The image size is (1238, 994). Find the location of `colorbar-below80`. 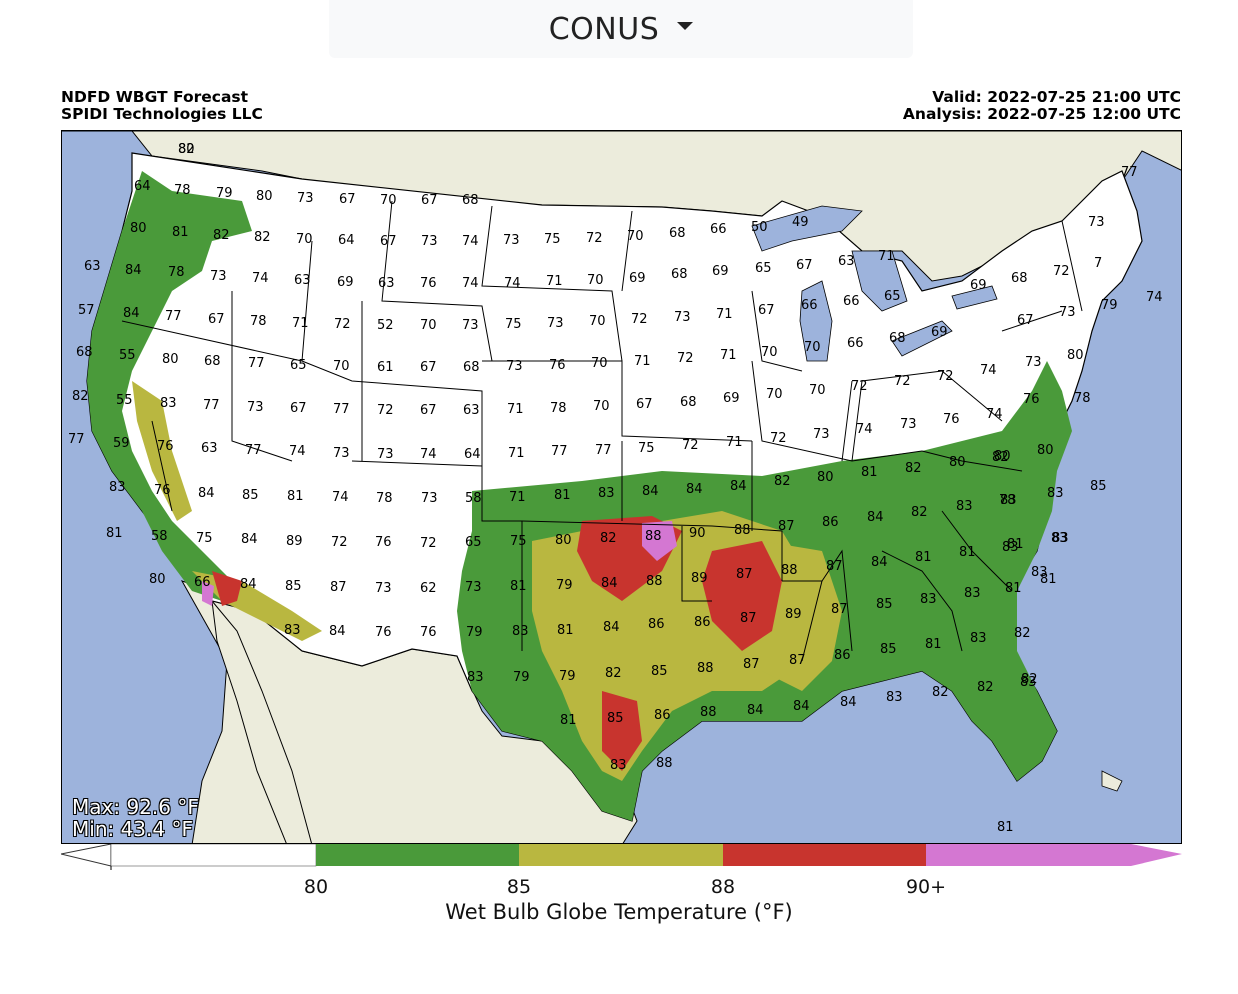

colorbar-below80 is located at coordinates (86, 855).